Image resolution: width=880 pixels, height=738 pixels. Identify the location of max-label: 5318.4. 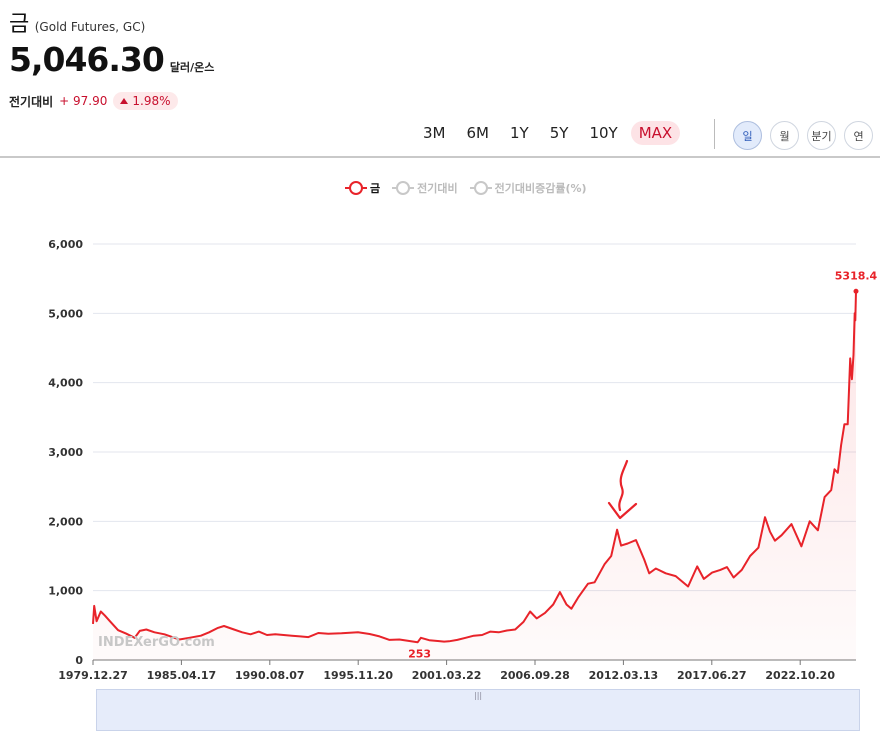
(856, 275).